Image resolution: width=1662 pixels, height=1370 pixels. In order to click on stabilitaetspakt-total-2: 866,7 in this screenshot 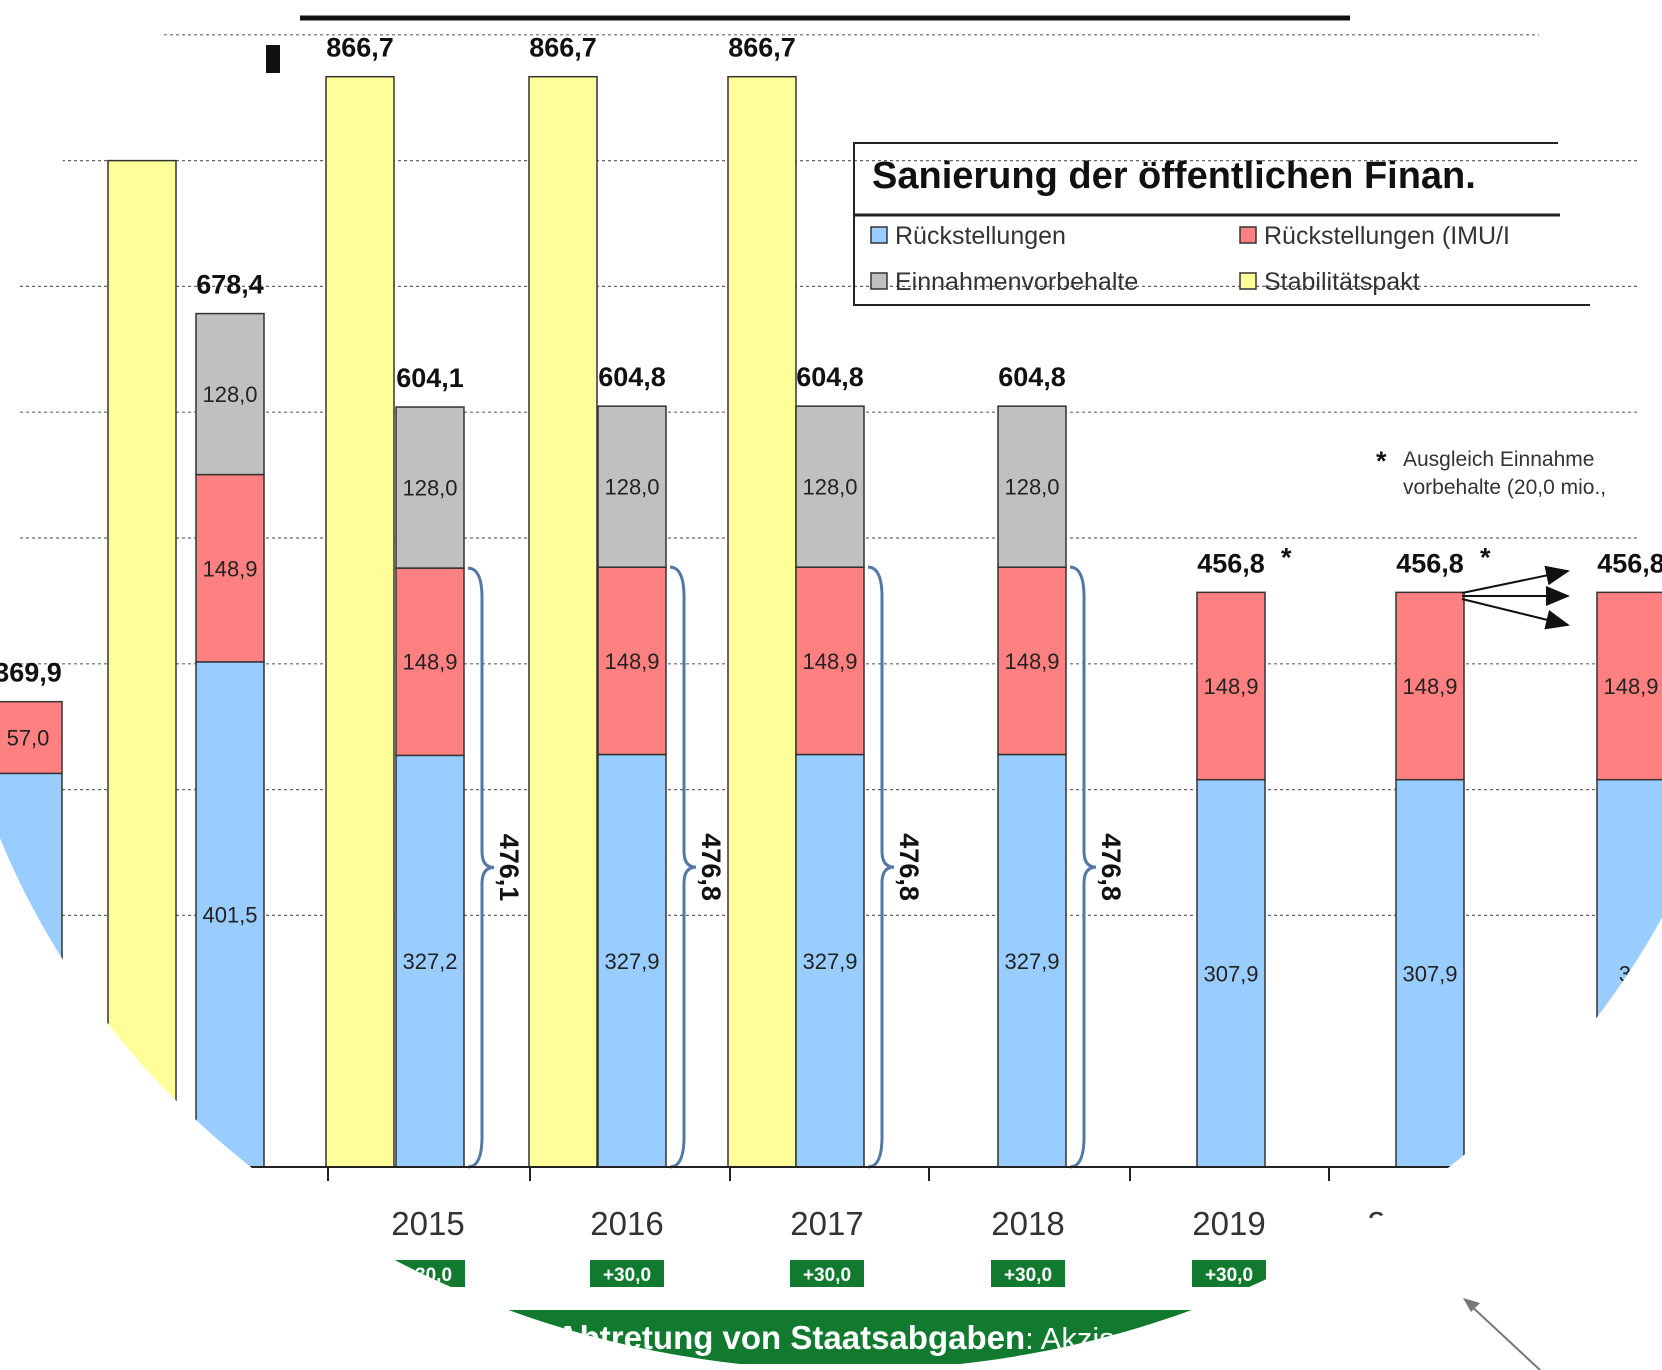, I will do `click(563, 48)`.